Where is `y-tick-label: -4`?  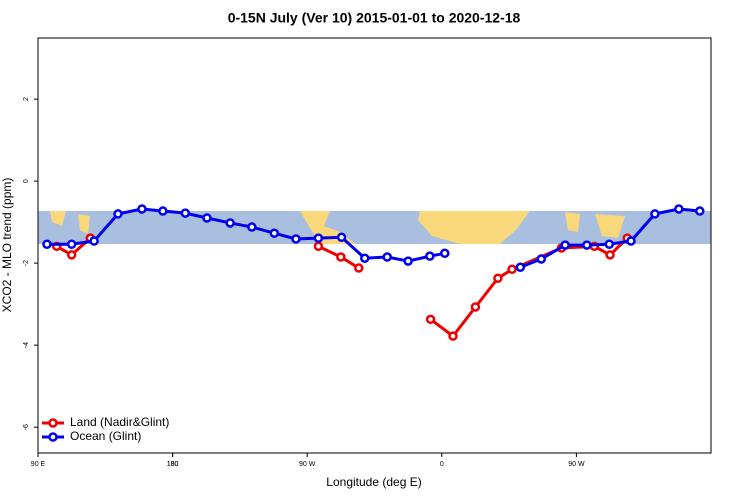
y-tick-label: -4 is located at coordinates (26, 345).